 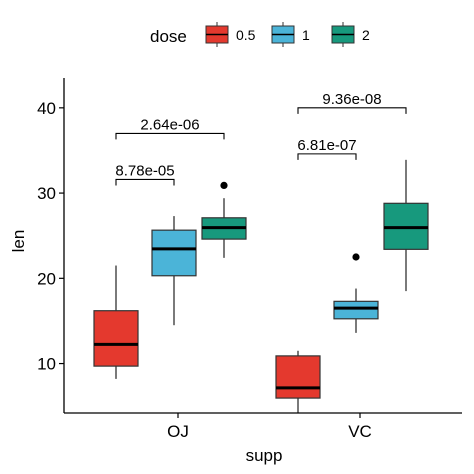 What do you see at coordinates (46, 364) in the screenshot?
I see `y-tick-label: 10` at bounding box center [46, 364].